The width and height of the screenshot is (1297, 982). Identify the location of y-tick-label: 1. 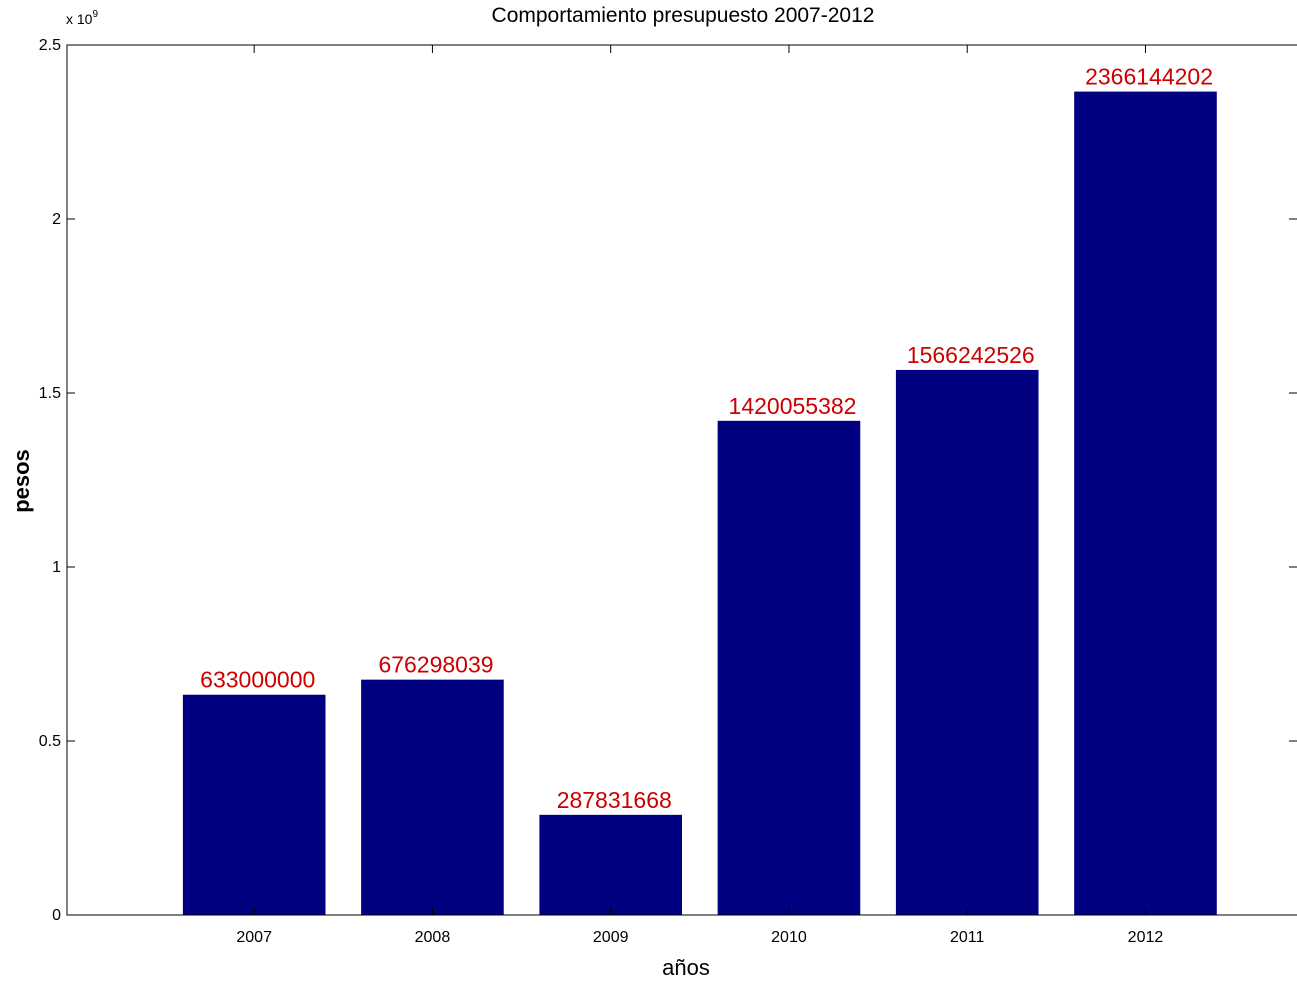
(56, 567).